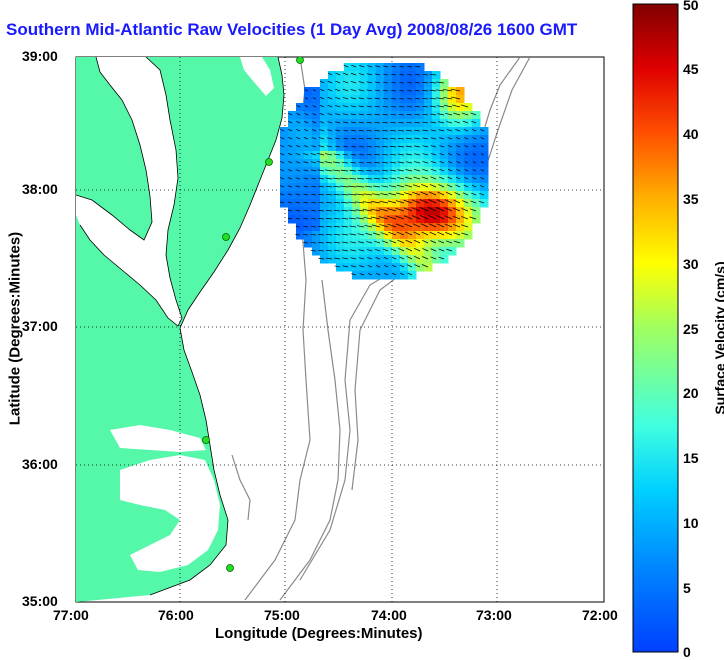  What do you see at coordinates (389, 615) in the screenshot?
I see `x-tick: 74:00` at bounding box center [389, 615].